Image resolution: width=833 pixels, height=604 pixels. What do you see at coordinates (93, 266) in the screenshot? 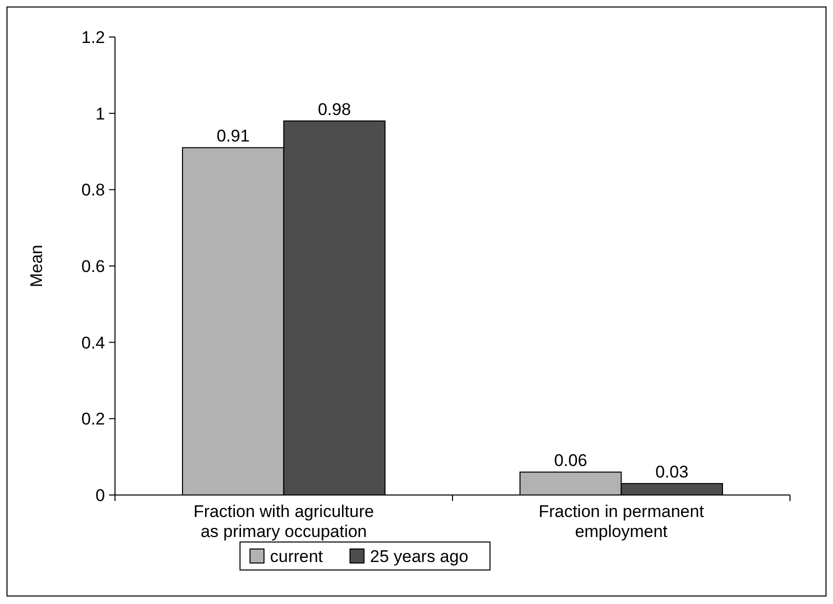
I see `y-tick-label: 0.6` at bounding box center [93, 266].